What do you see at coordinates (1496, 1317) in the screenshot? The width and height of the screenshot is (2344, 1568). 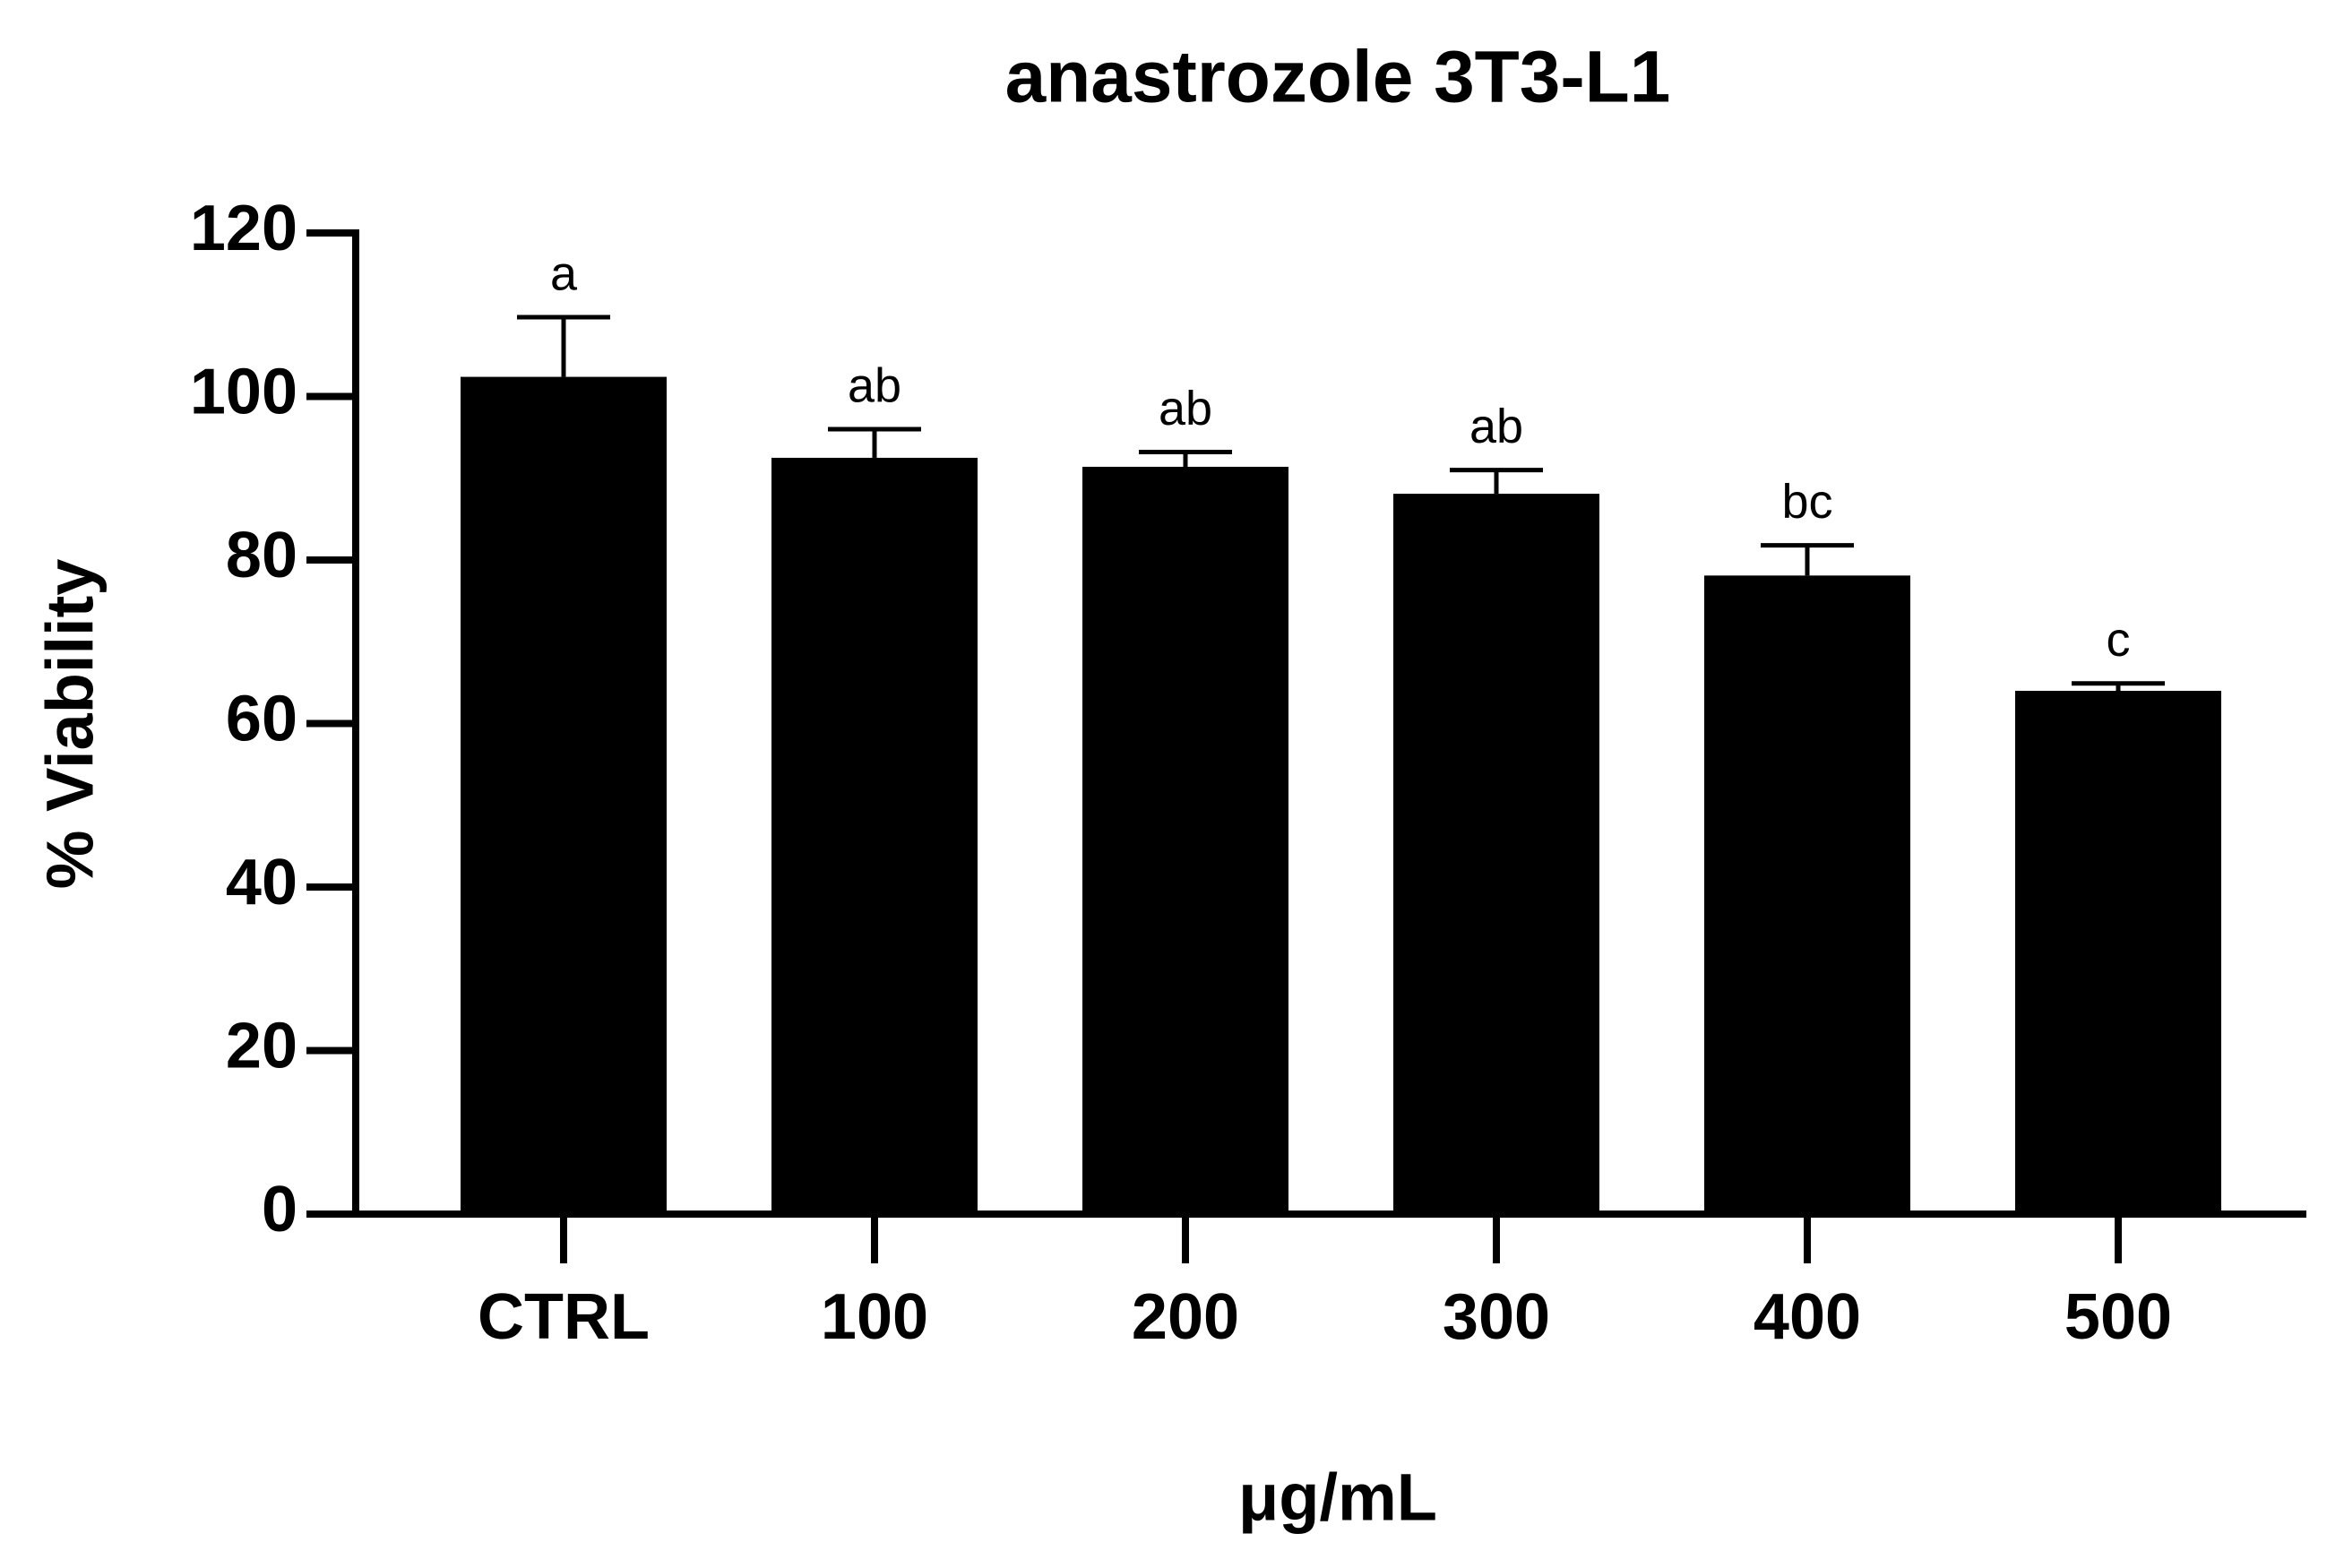 I see `x-tick-label: 300` at bounding box center [1496, 1317].